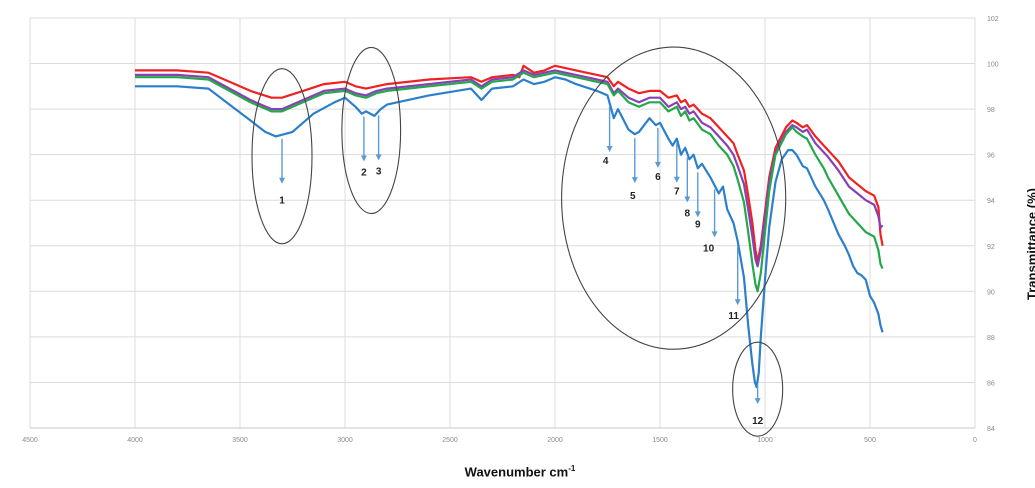 The width and height of the screenshot is (1035, 488). Describe the element at coordinates (870, 440) in the screenshot. I see `x-tick-label: 500` at that location.